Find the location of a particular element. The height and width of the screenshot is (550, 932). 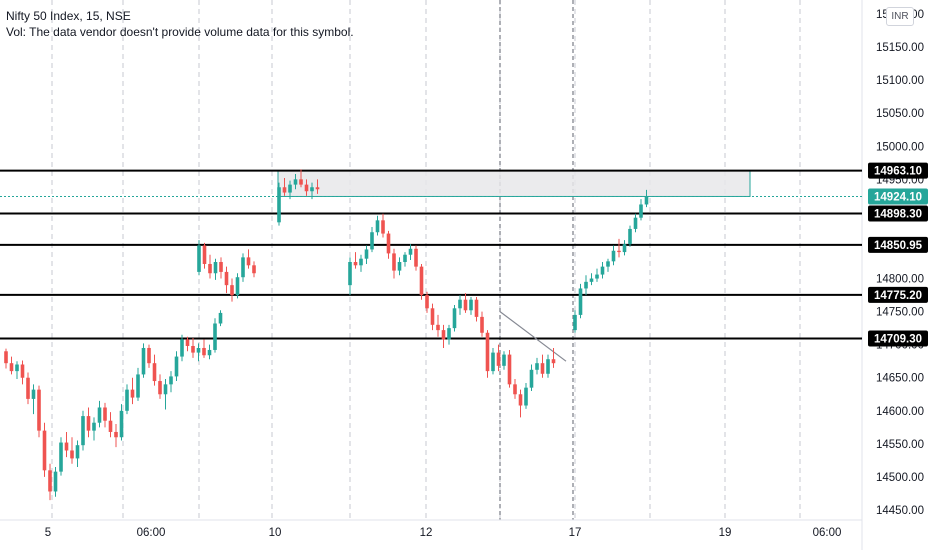

currency-badge: INR is located at coordinates (900, 16).